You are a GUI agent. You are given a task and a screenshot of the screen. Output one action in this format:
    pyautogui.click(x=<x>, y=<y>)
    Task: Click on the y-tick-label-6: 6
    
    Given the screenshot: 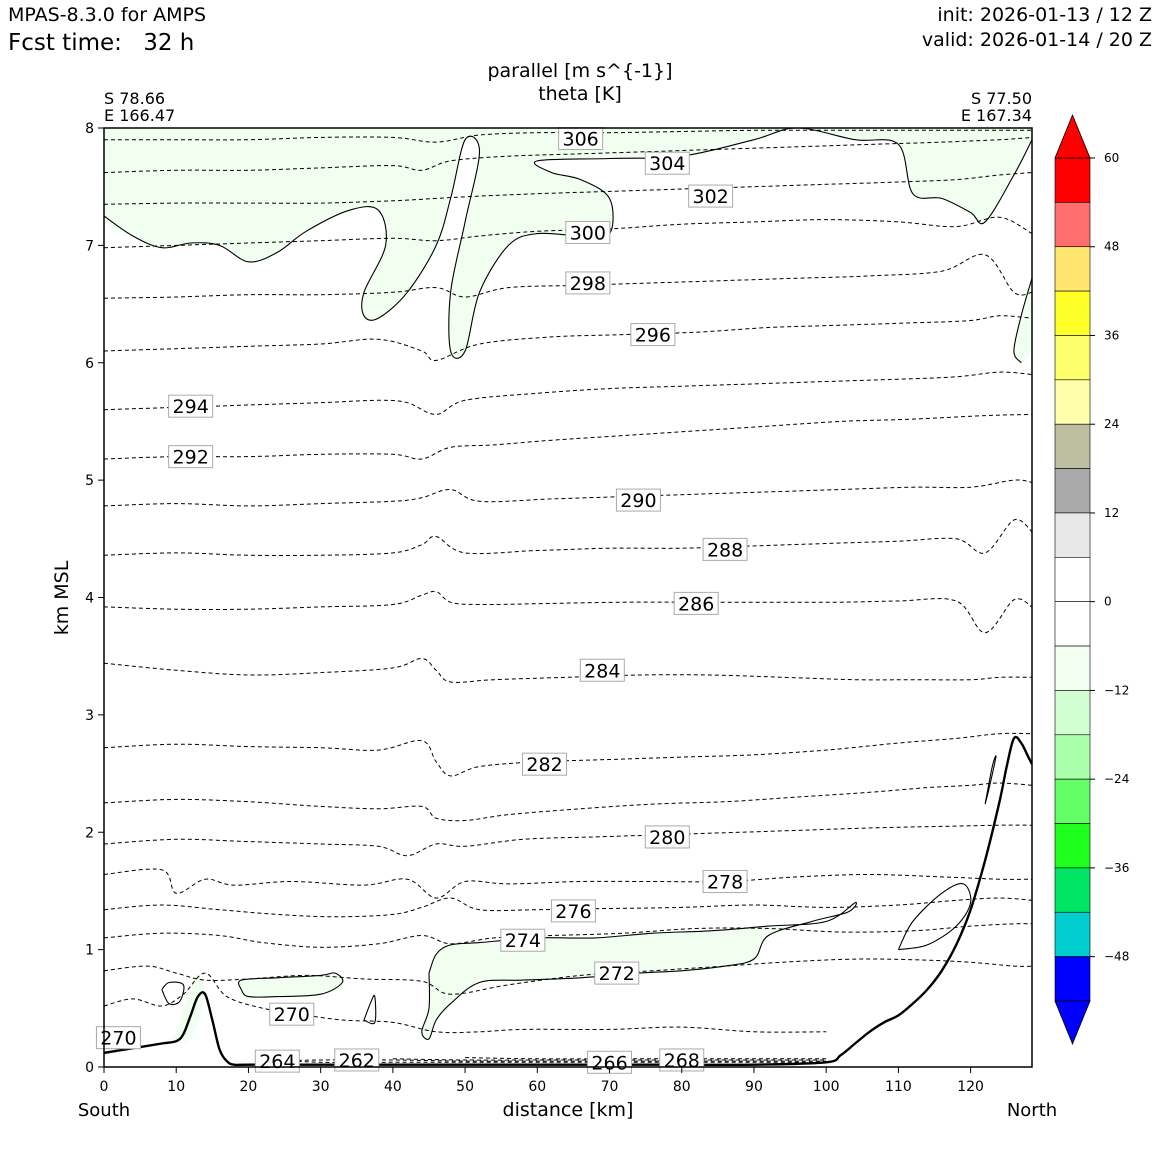 What is the action you would take?
    pyautogui.click(x=89, y=364)
    